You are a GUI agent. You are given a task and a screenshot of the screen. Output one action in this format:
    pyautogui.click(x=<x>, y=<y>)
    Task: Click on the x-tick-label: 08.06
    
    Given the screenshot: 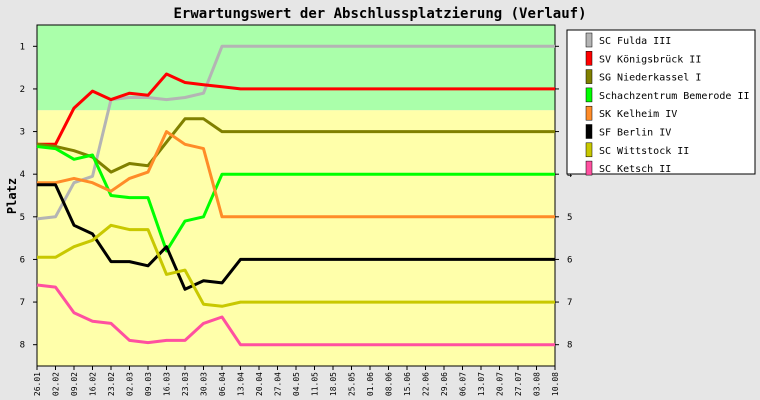 What is the action you would take?
    pyautogui.click(x=389, y=384)
    